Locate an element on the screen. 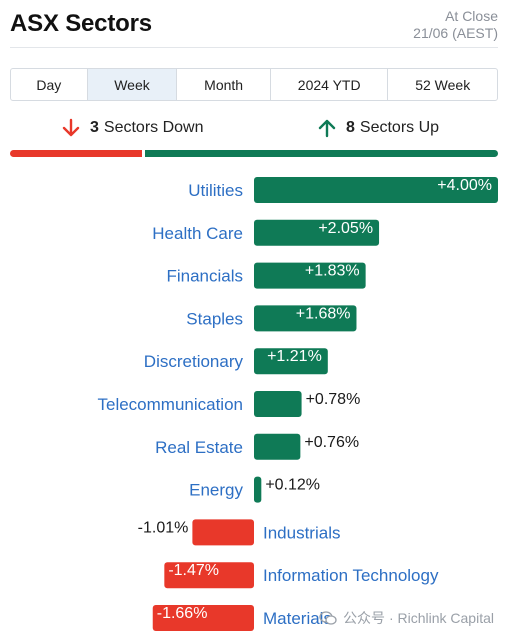 The height and width of the screenshot is (640, 508). ratio-bar-up is located at coordinates (321, 153).